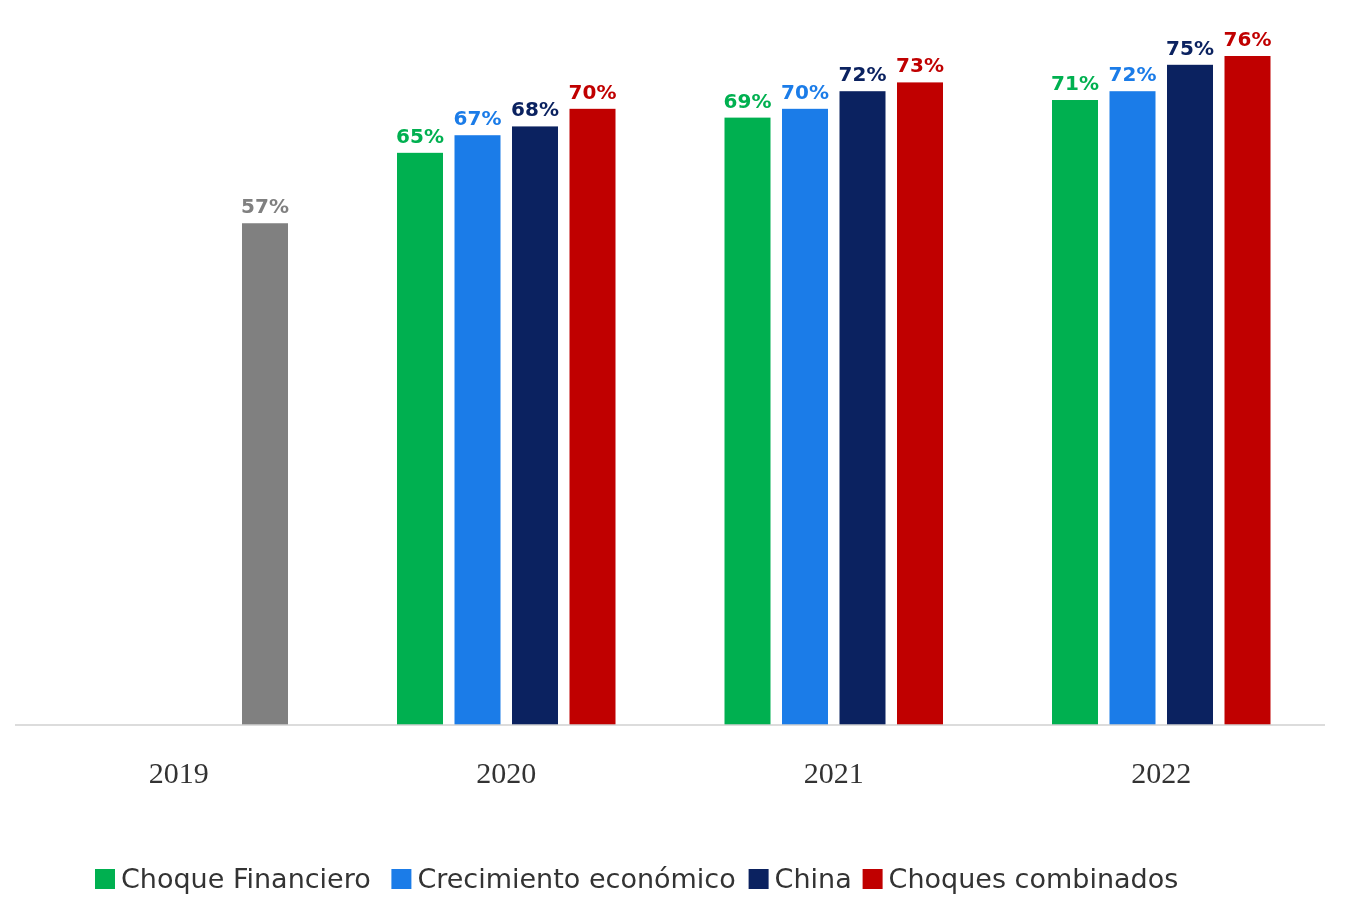 This screenshot has height=899, width=1358. I want to click on data-label: 68%, so click(535, 109).